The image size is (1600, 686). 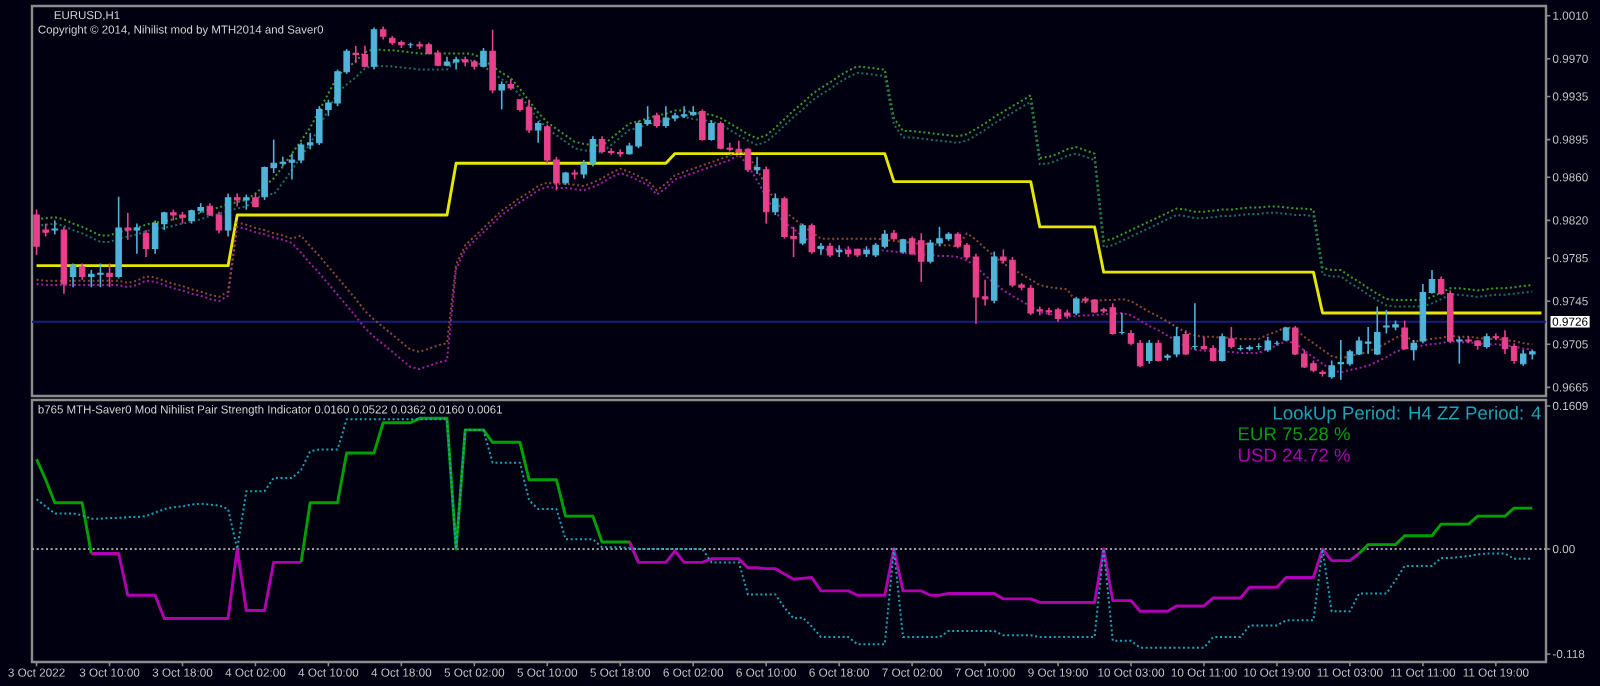 I want to click on annotation: EUR 75.28 %, so click(x=1294, y=434).